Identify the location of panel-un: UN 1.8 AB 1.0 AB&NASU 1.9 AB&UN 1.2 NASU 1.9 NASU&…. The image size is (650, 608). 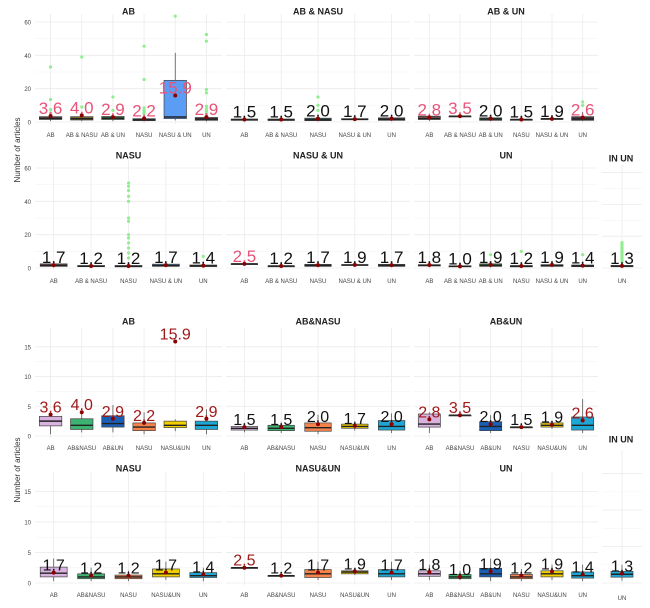
(506, 531).